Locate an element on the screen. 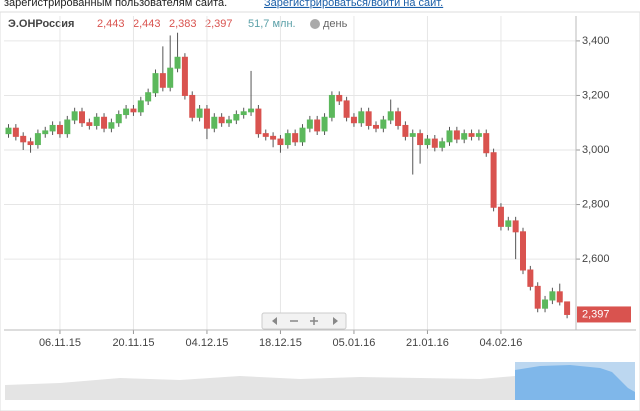 This screenshot has height=411, width=640. register-link: Зарегистрироваться/войти на сайт. is located at coordinates (353, 4).